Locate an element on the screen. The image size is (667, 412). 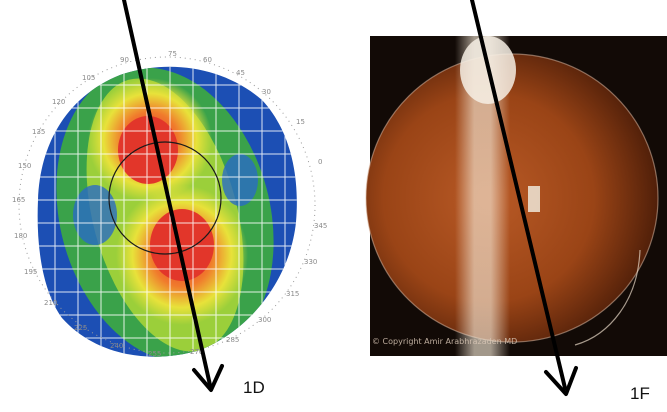
degree-label: 150 is located at coordinates (24, 166).